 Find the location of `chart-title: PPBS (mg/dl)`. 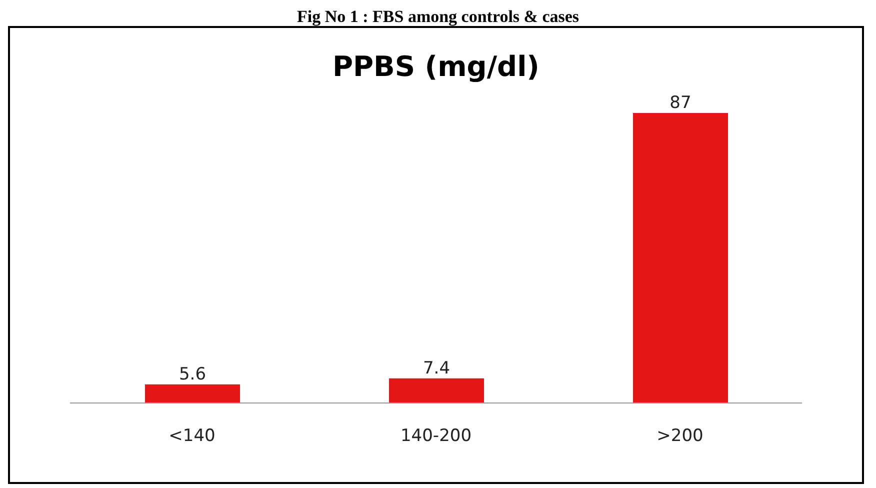

chart-title: PPBS (mg/dl) is located at coordinates (436, 66).